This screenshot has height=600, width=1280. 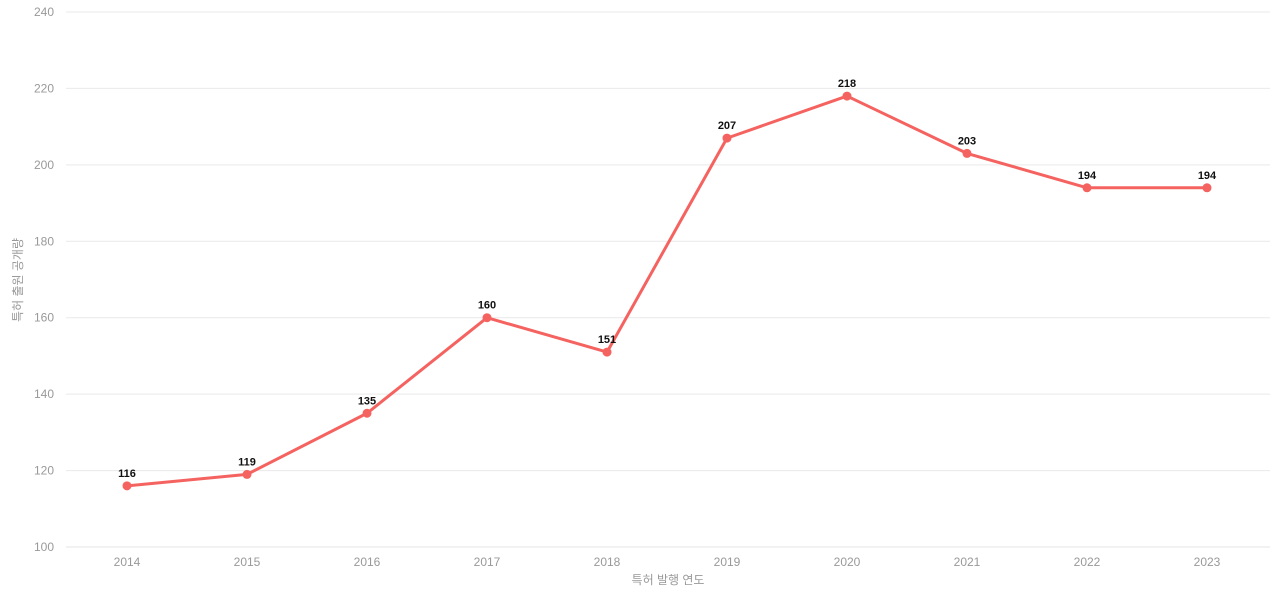 What do you see at coordinates (1207, 562) in the screenshot?
I see `x-tick-label: 2023` at bounding box center [1207, 562].